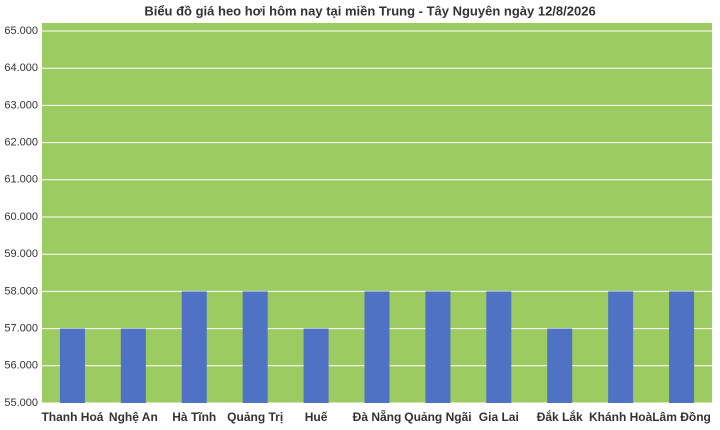 The width and height of the screenshot is (720, 430). I want to click on x-tick-label: Khánh Hoà, so click(621, 417).